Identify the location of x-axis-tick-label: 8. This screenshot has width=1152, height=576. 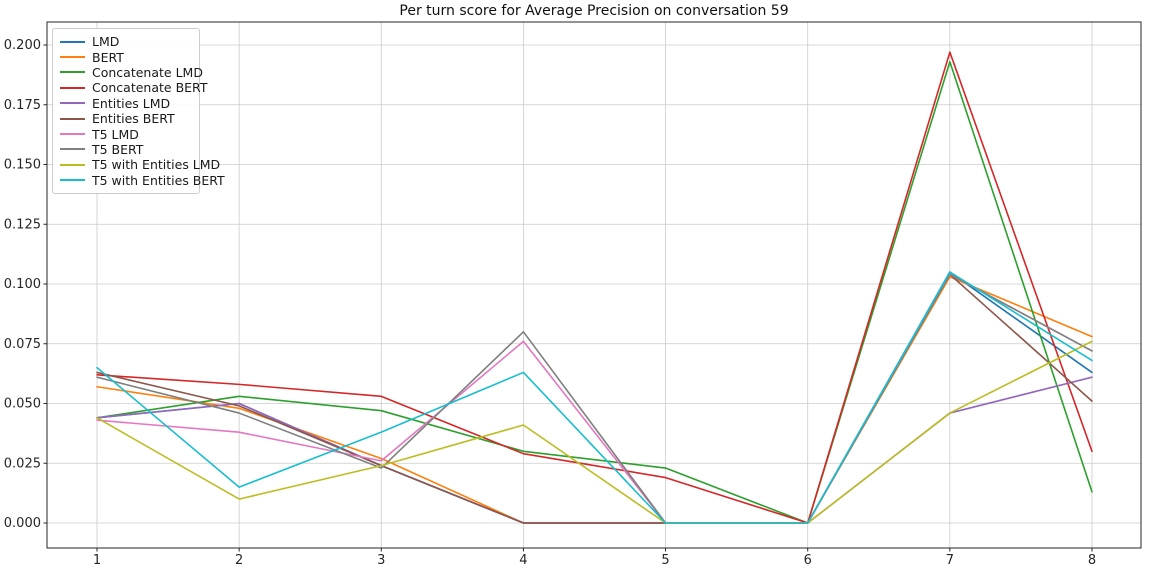
(1092, 560).